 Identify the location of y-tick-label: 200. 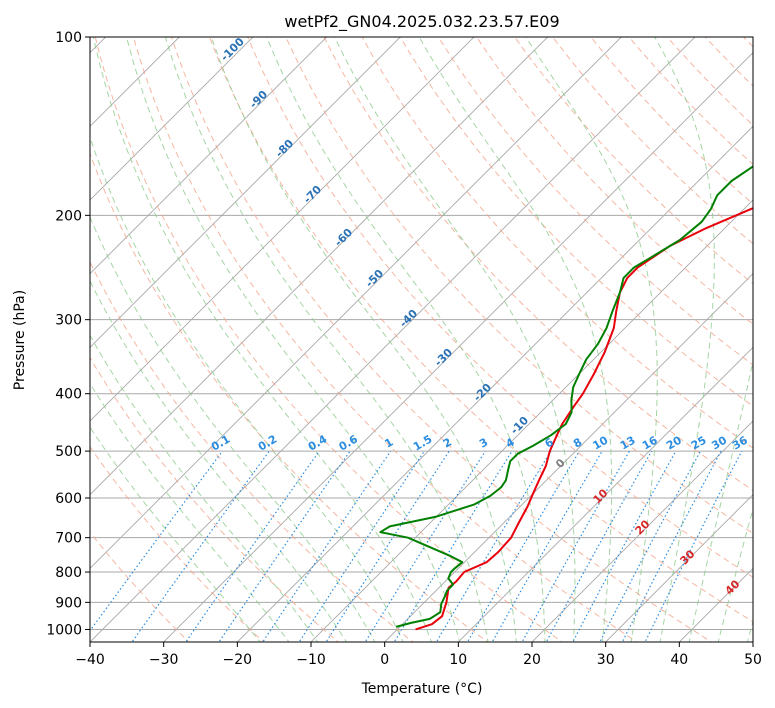
(68, 216).